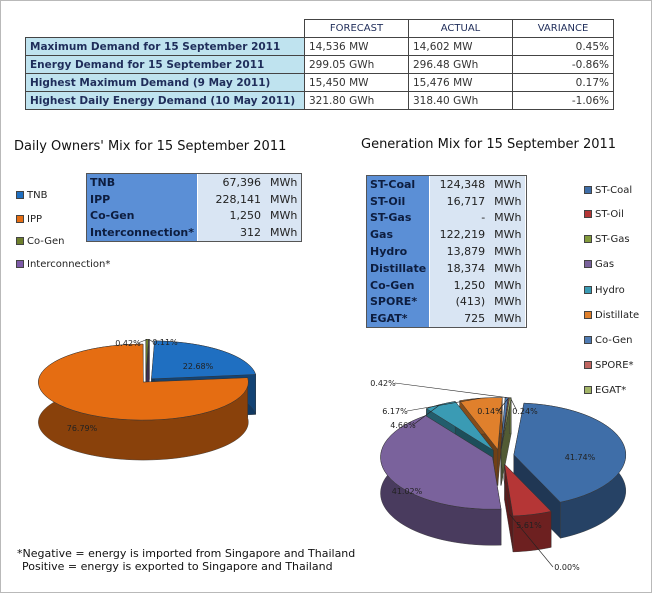 Image resolution: width=652 pixels, height=593 pixels. Describe the element at coordinates (46, 241) in the screenshot. I see `legend-label: Co-Gen` at that location.